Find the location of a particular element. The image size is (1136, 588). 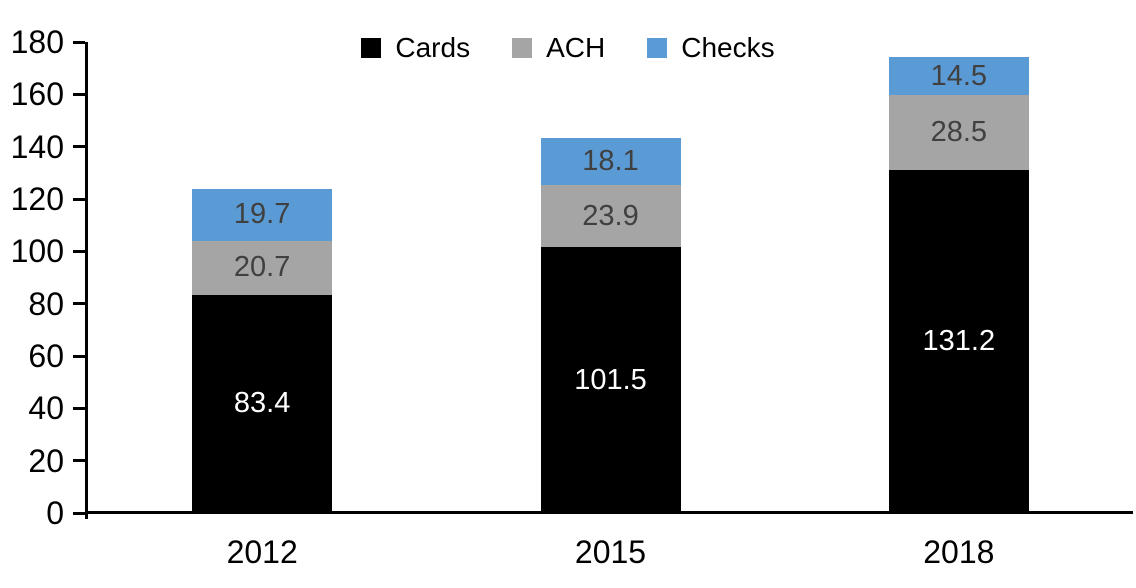

bar-2012: 83.4 20.7 19.7 is located at coordinates (262, 351).